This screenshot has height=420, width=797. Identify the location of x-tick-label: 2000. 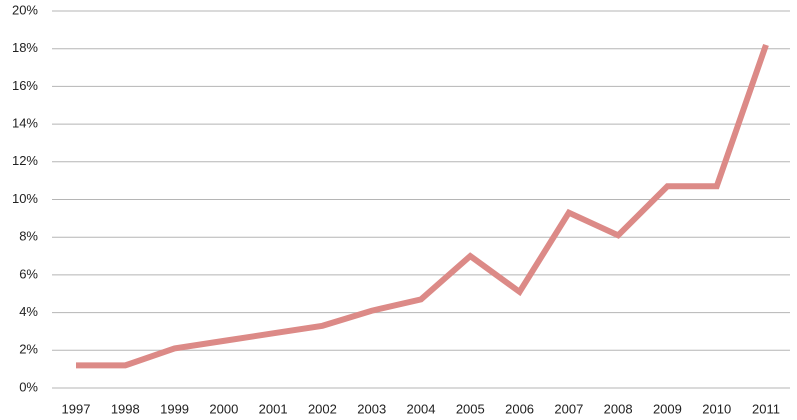
(223, 408).